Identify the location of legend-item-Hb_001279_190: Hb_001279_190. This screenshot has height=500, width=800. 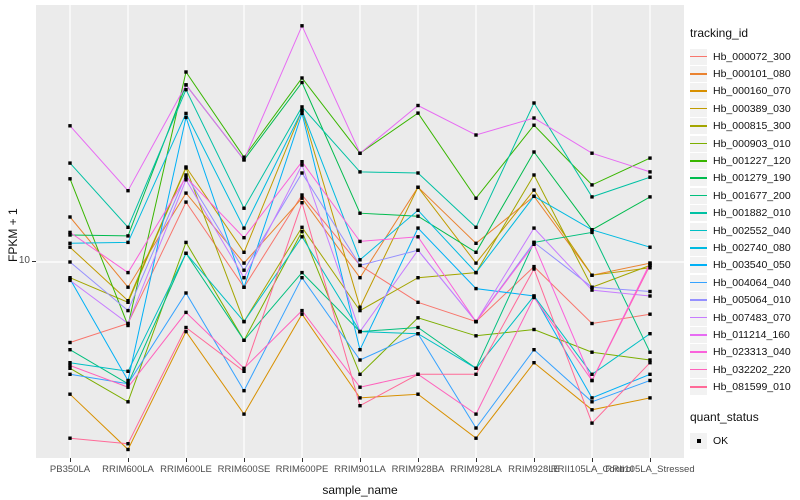
(745, 178).